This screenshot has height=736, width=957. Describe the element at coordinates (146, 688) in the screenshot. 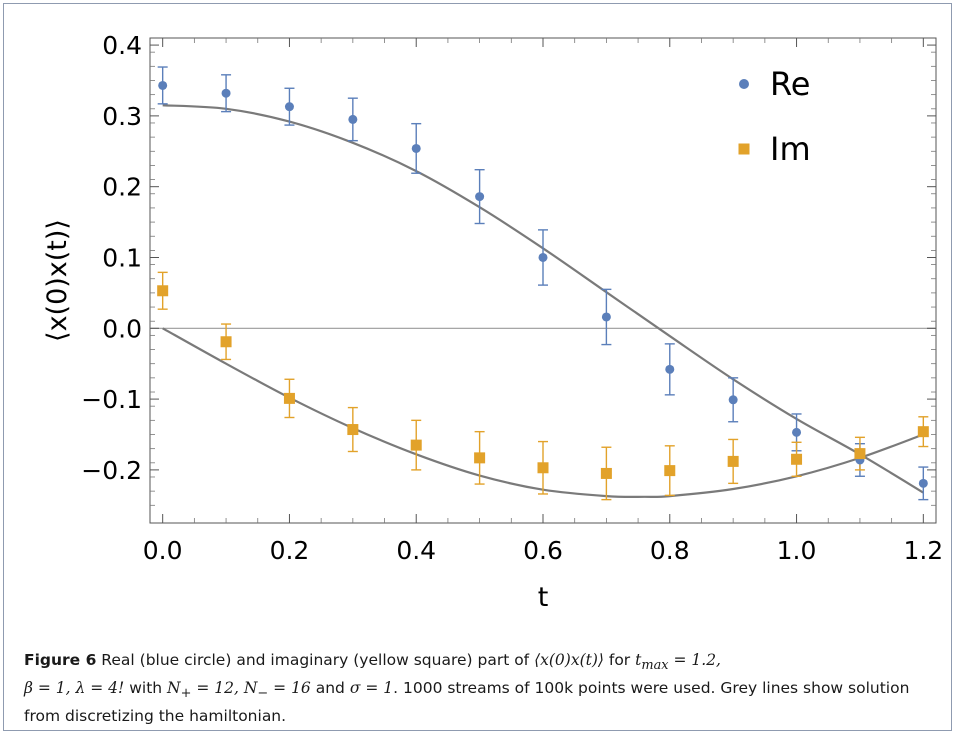

I see `caption-text-3: with` at that location.